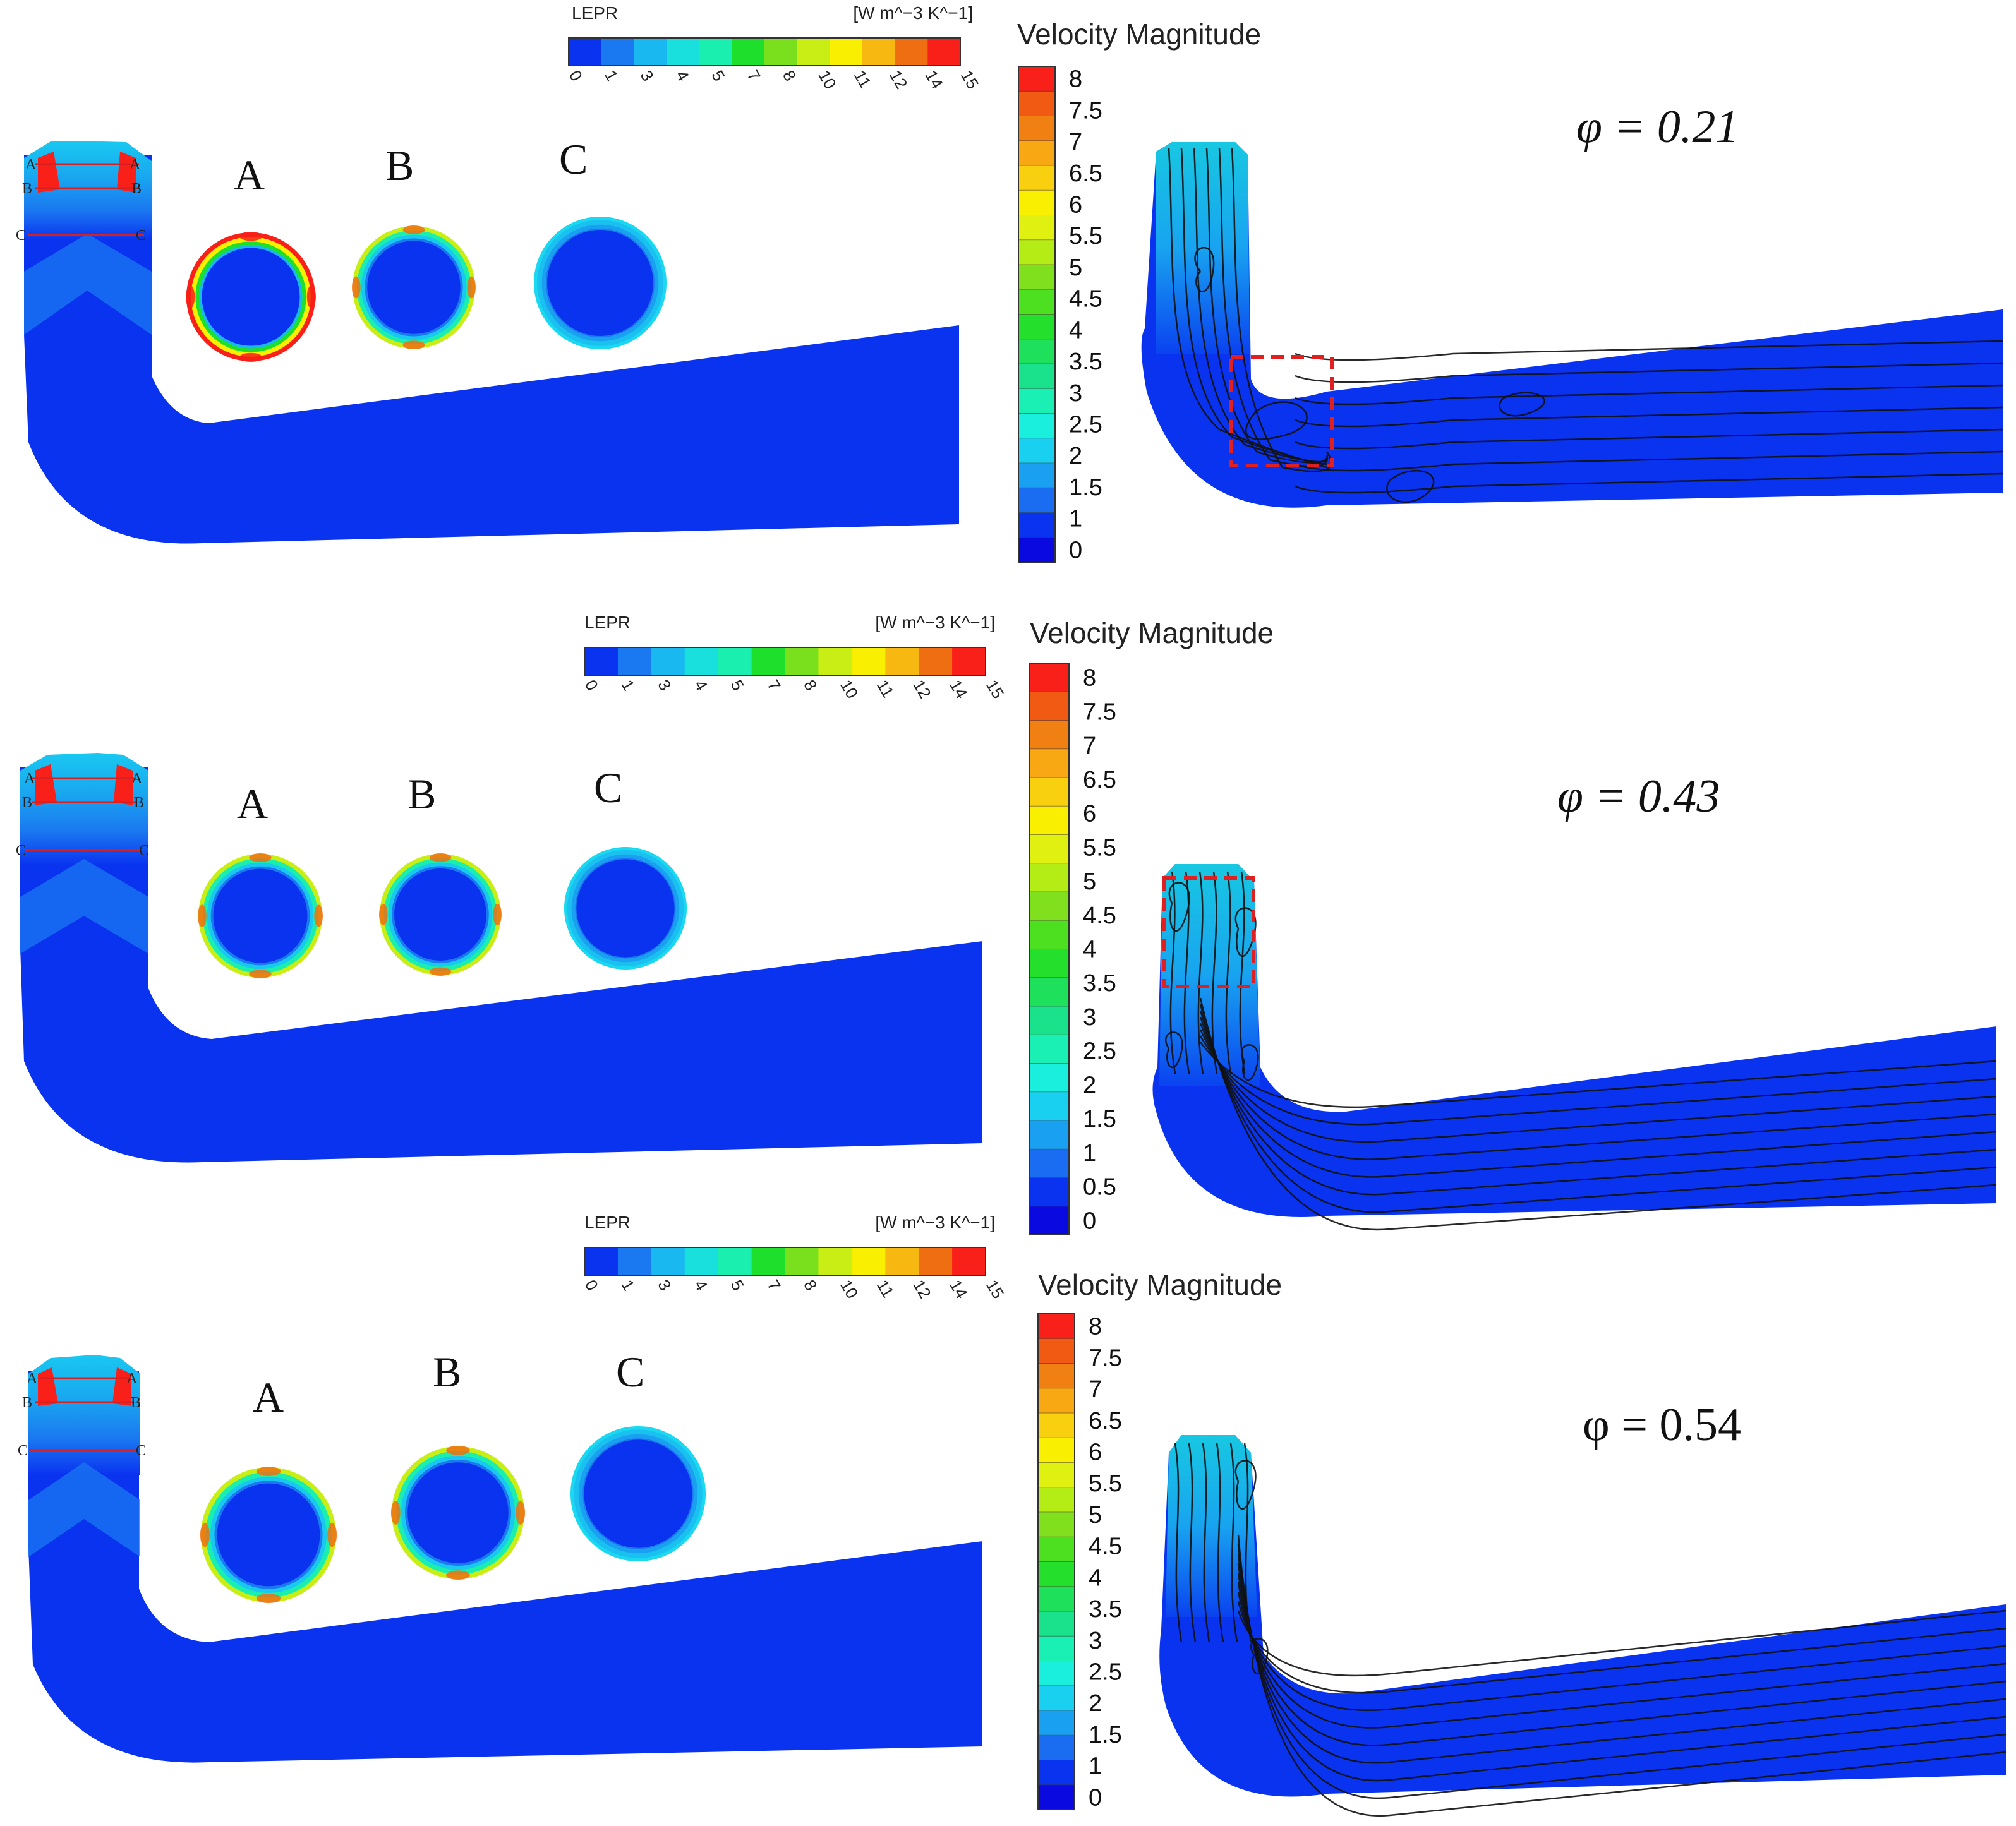  I want to click on velocity-tick-label: 2, so click(1075, 456).